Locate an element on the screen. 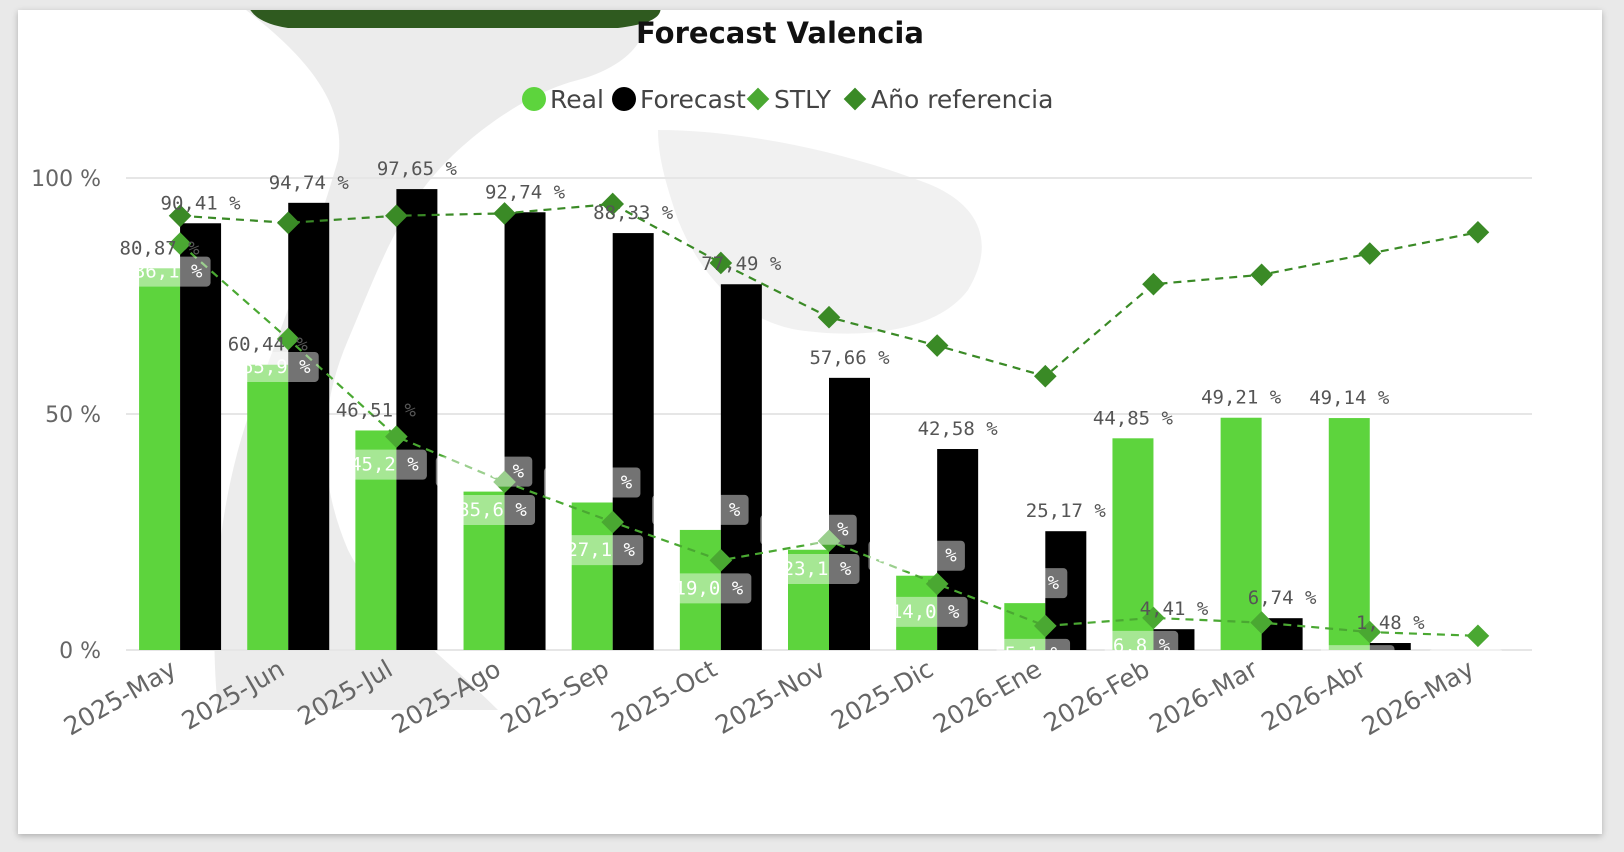 The image size is (1624, 852). data-label: 1,48 % is located at coordinates (1390, 623).